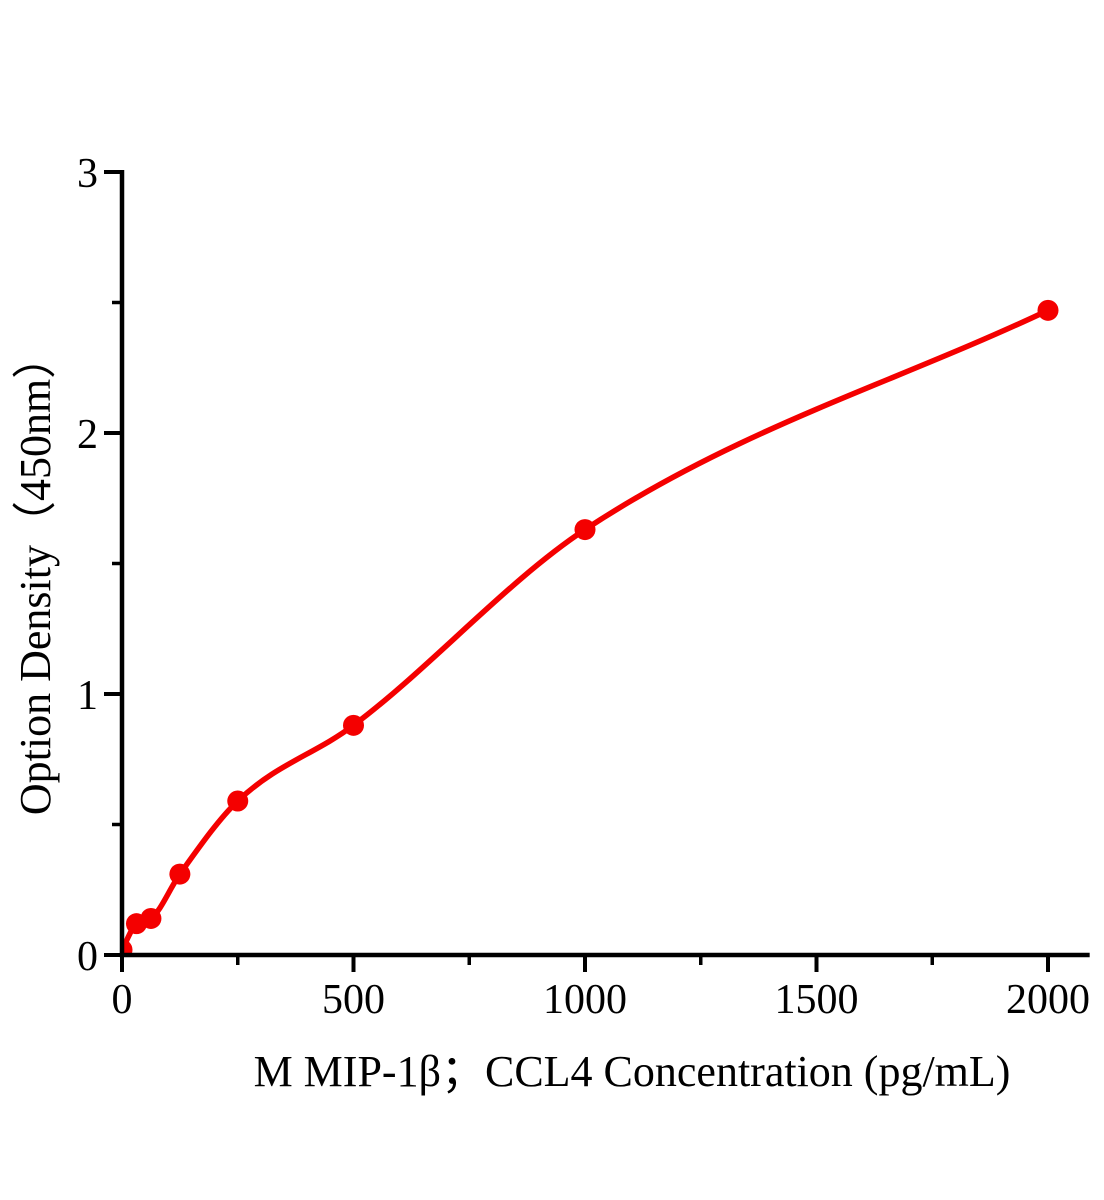  Describe the element at coordinates (87, 174) in the screenshot. I see `y-tick-label: 3` at that location.